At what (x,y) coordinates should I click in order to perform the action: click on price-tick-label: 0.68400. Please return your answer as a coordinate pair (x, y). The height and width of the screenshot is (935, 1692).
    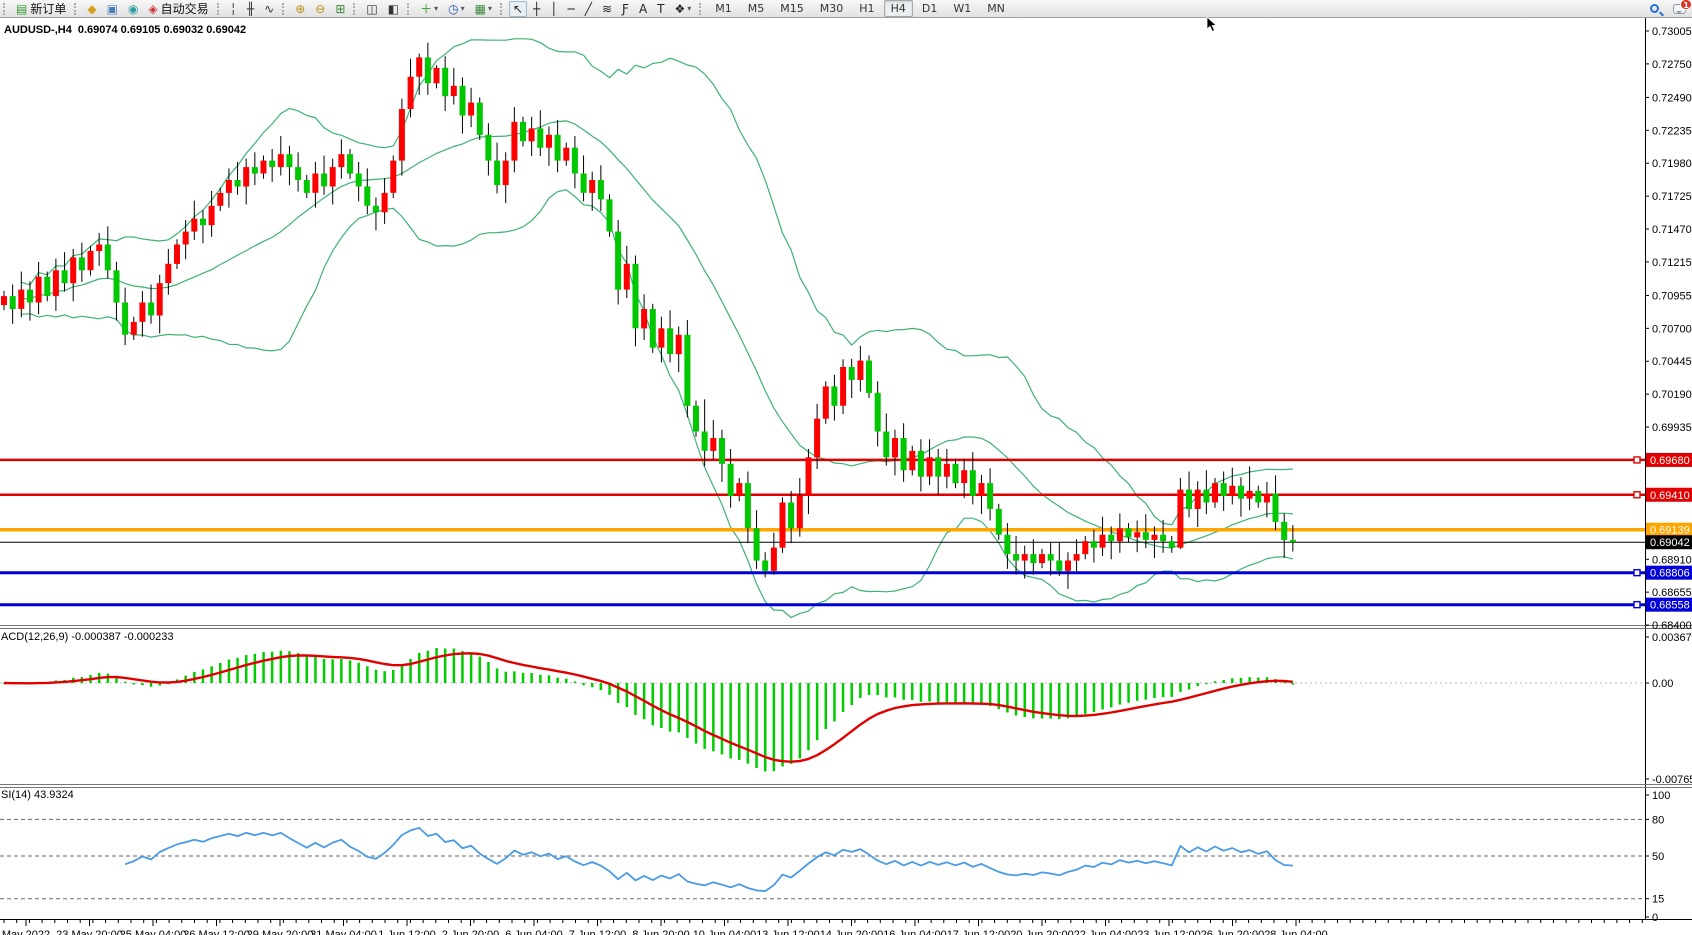
    Looking at the image, I should click on (1672, 626).